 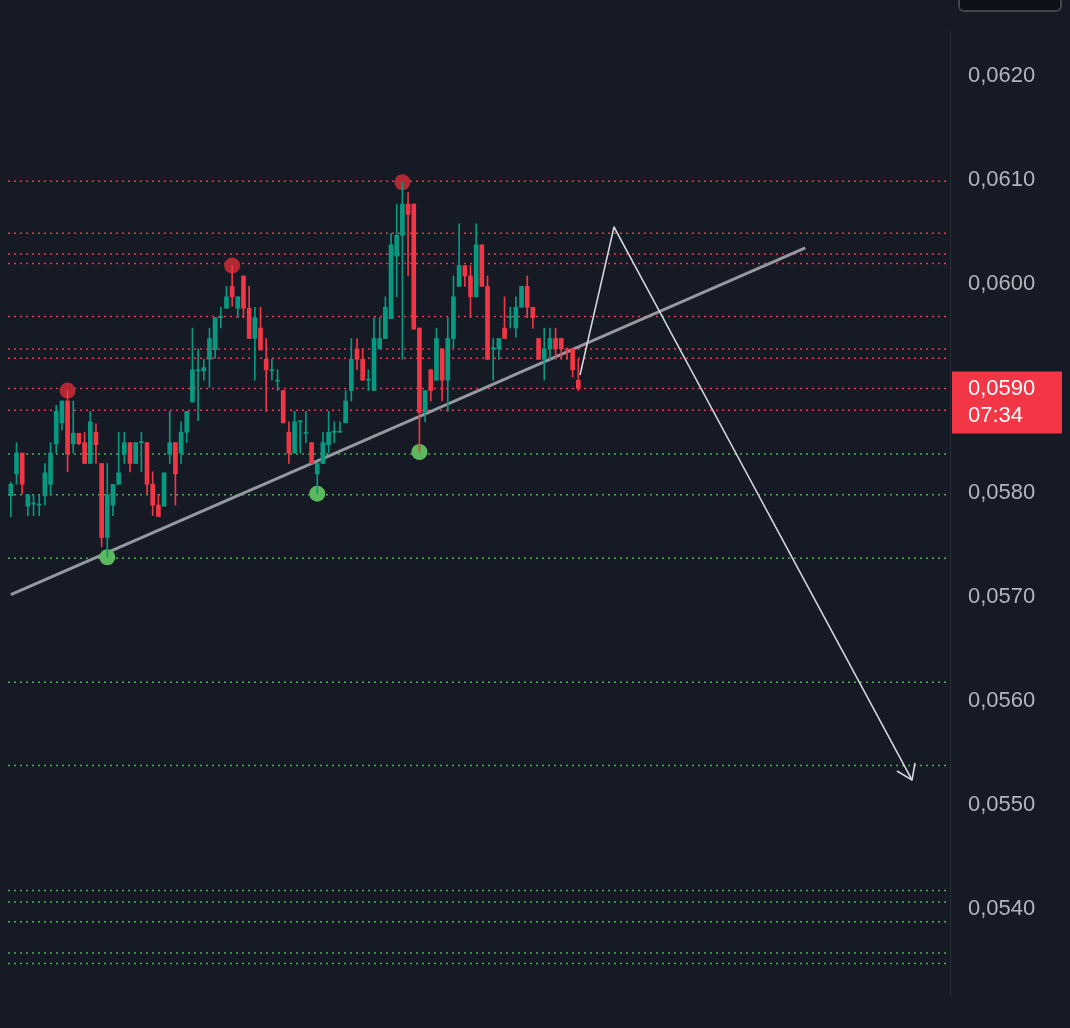 I want to click on y-tick-label: 0,0570, so click(x=1002, y=595).